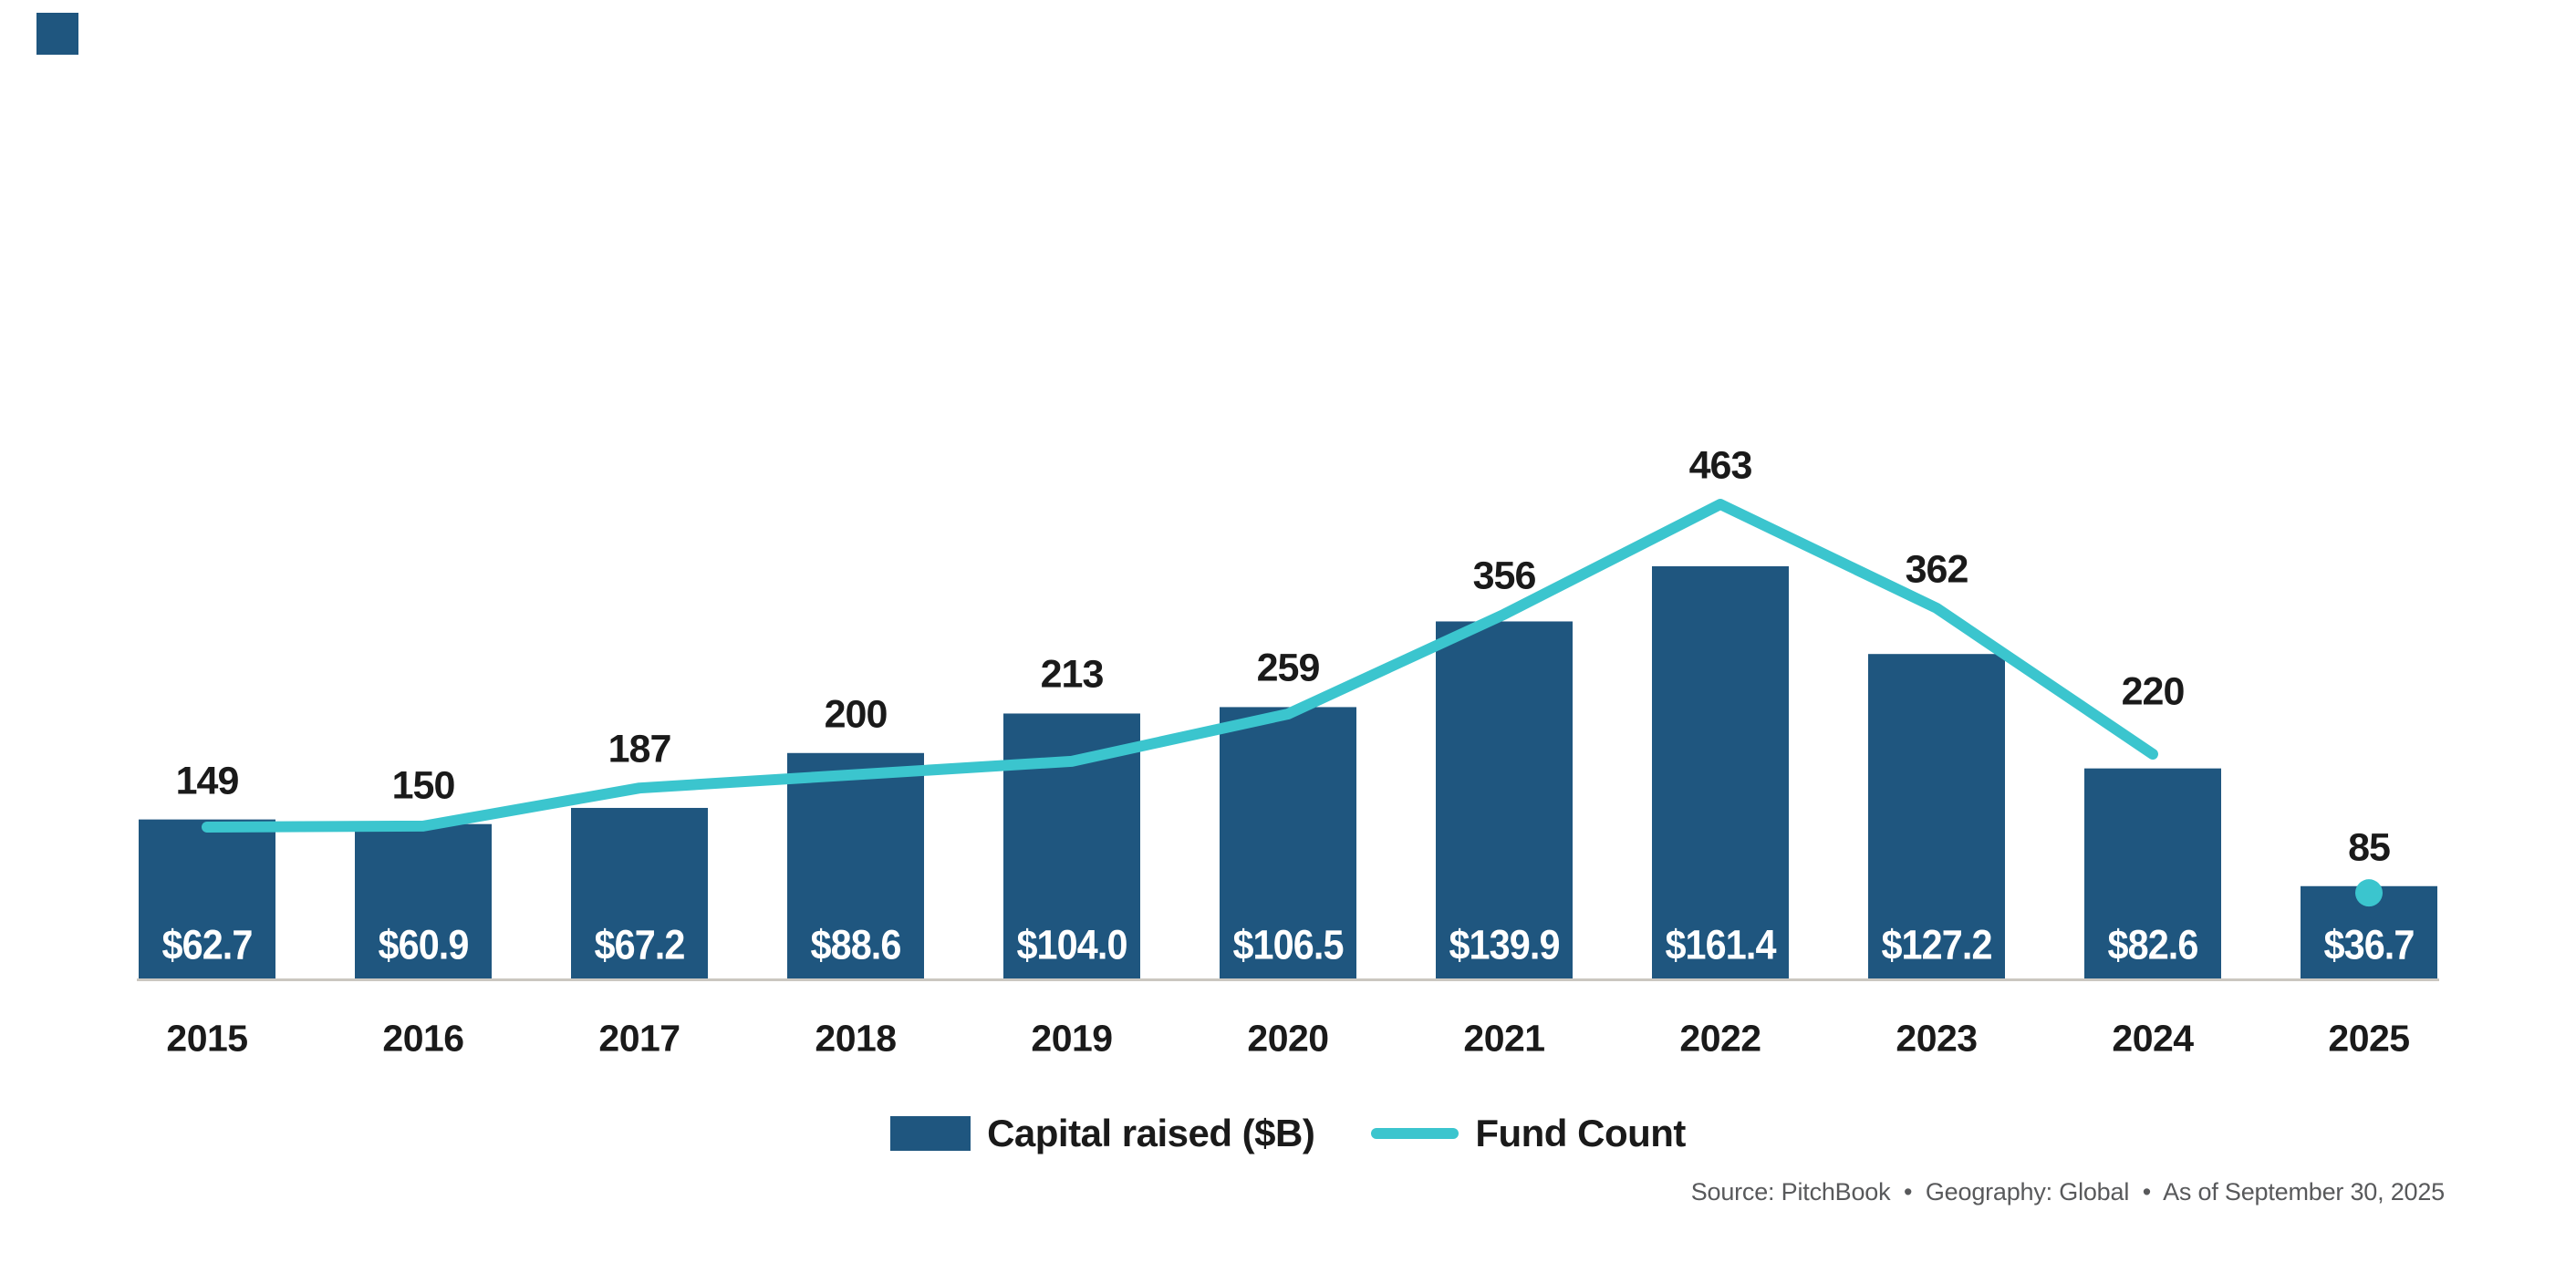  What do you see at coordinates (423, 901) in the screenshot?
I see `bar-2016` at bounding box center [423, 901].